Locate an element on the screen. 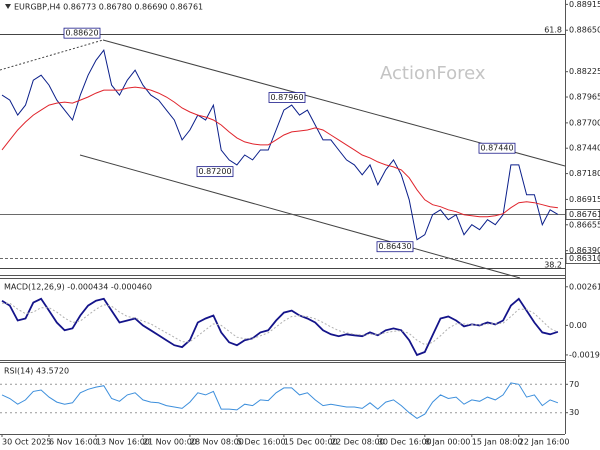  level-label: 0.86761 is located at coordinates (584, 214).